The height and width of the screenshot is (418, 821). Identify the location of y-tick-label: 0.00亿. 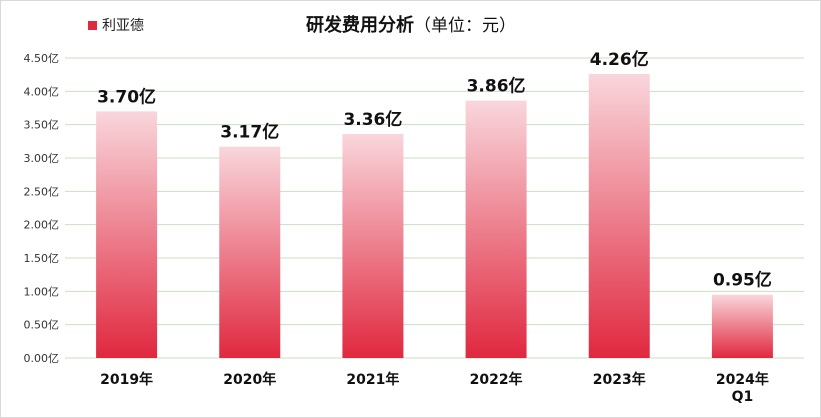
(42, 358).